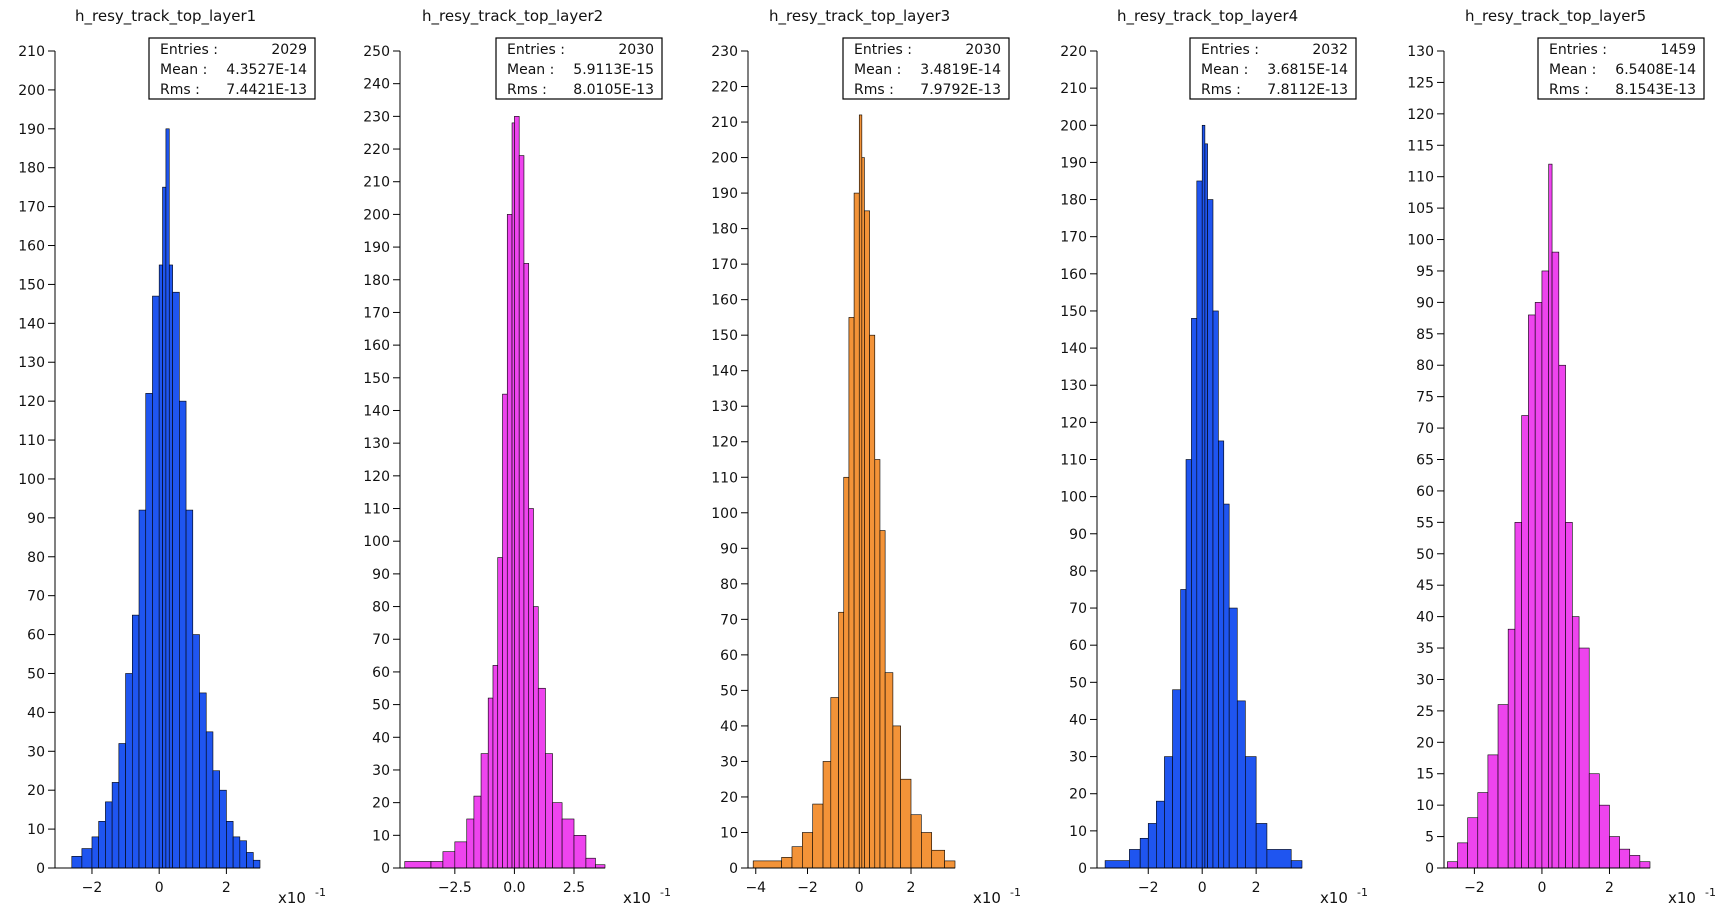 Image resolution: width=1723 pixels, height=904 pixels. Describe the element at coordinates (376, 52) in the screenshot. I see `y-tick-label: 250` at that location.